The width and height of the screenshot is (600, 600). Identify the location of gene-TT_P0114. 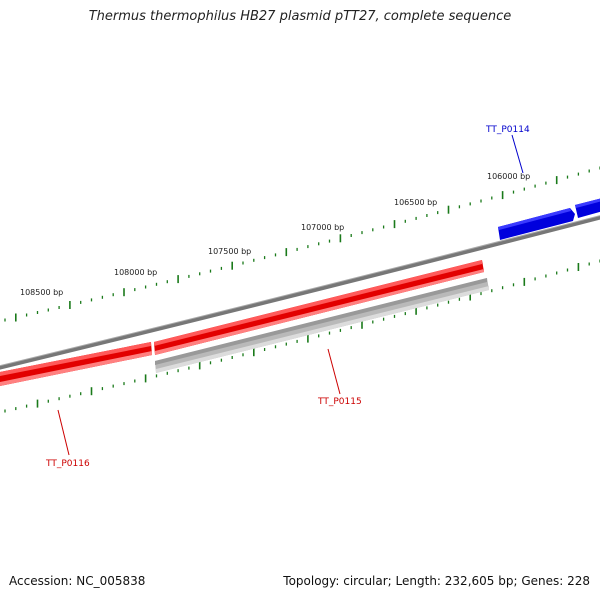
(549, 218).